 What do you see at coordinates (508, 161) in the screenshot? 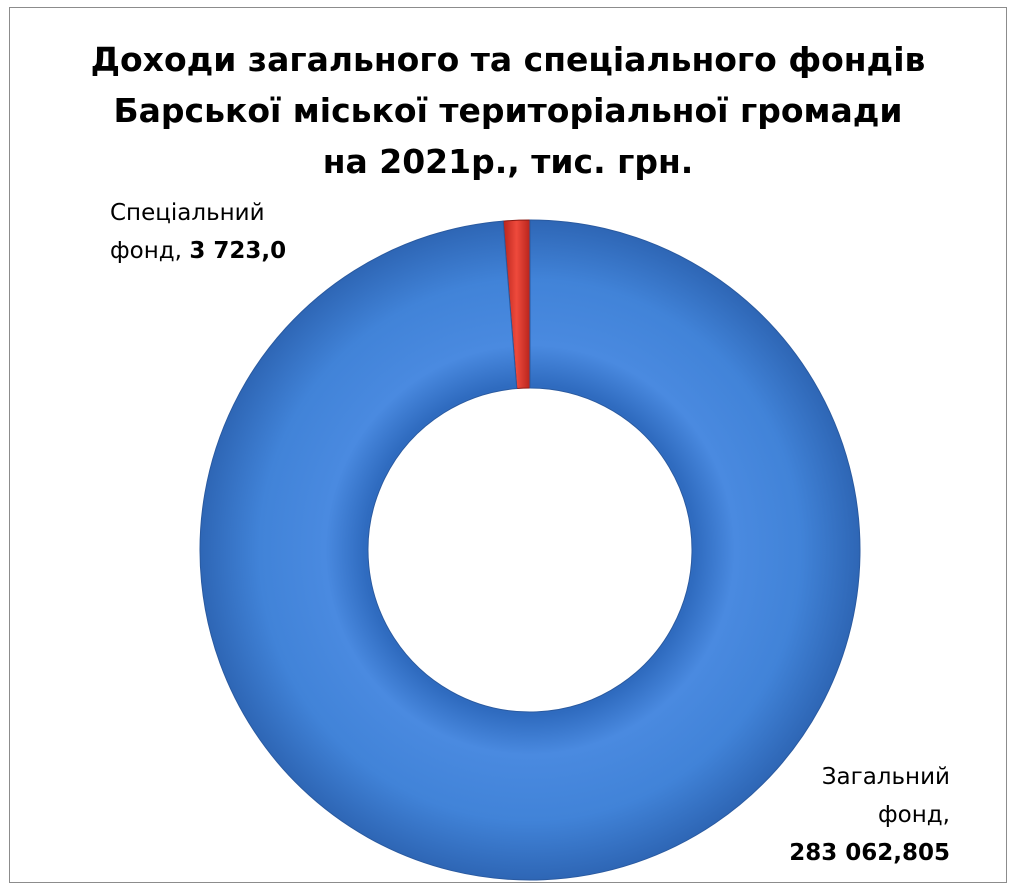
I see `chart-title-line-3: на 2021р., тис. грн.` at bounding box center [508, 161].